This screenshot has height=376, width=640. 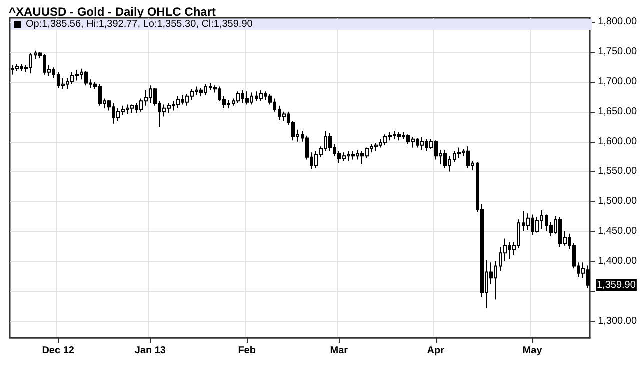 What do you see at coordinates (616, 285) in the screenshot?
I see `text: 1,359.90` at bounding box center [616, 285].